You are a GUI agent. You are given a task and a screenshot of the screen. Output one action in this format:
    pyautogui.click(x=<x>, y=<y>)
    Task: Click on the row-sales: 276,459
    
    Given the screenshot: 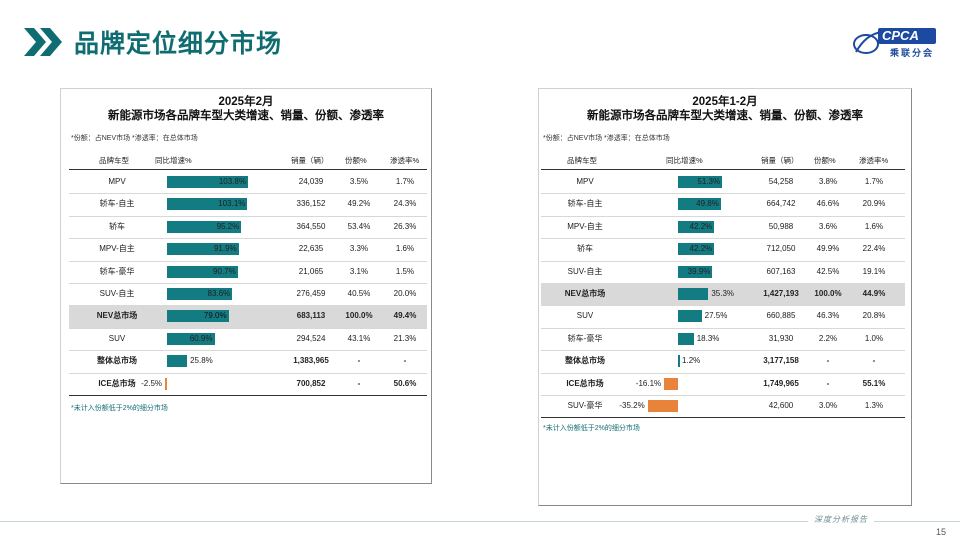 What is the action you would take?
    pyautogui.click(x=311, y=293)
    